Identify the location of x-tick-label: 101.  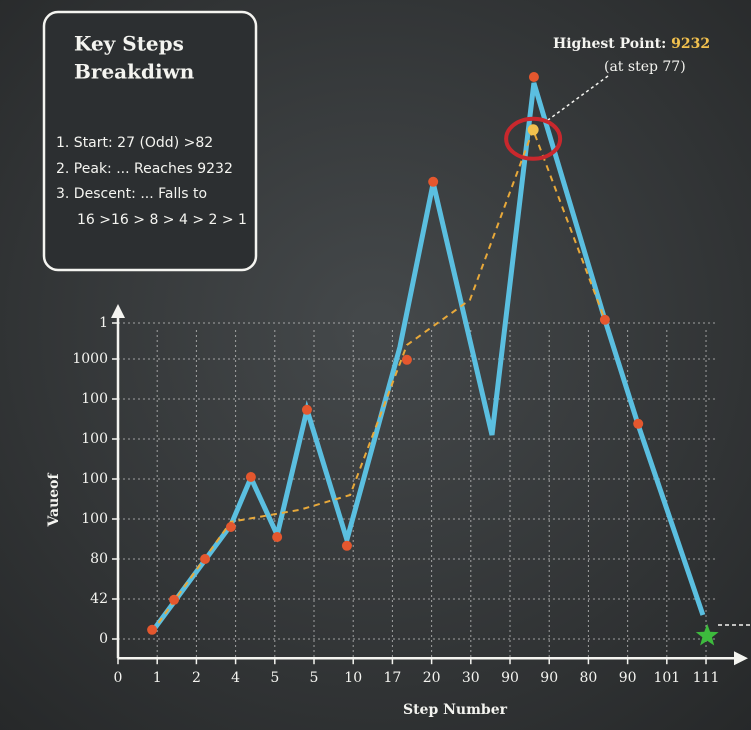
(666, 678).